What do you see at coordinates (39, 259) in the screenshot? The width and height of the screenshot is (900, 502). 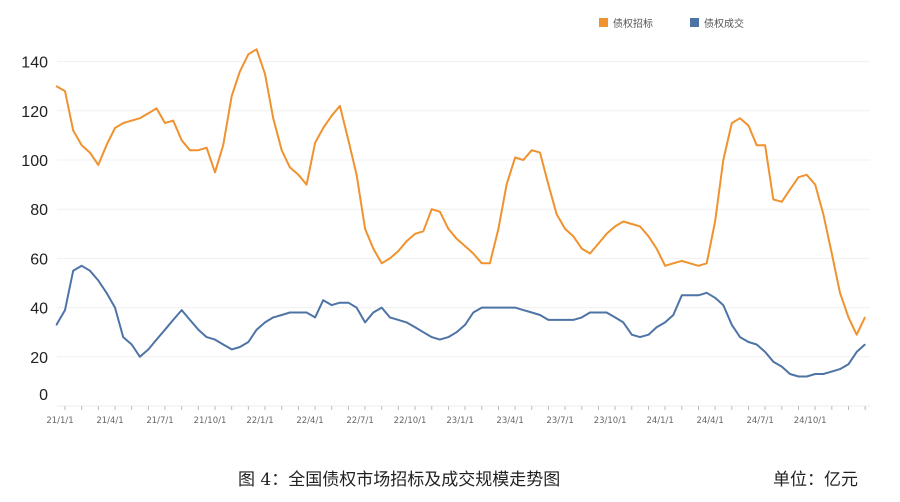 I see `y-tick-label: 60` at bounding box center [39, 259].